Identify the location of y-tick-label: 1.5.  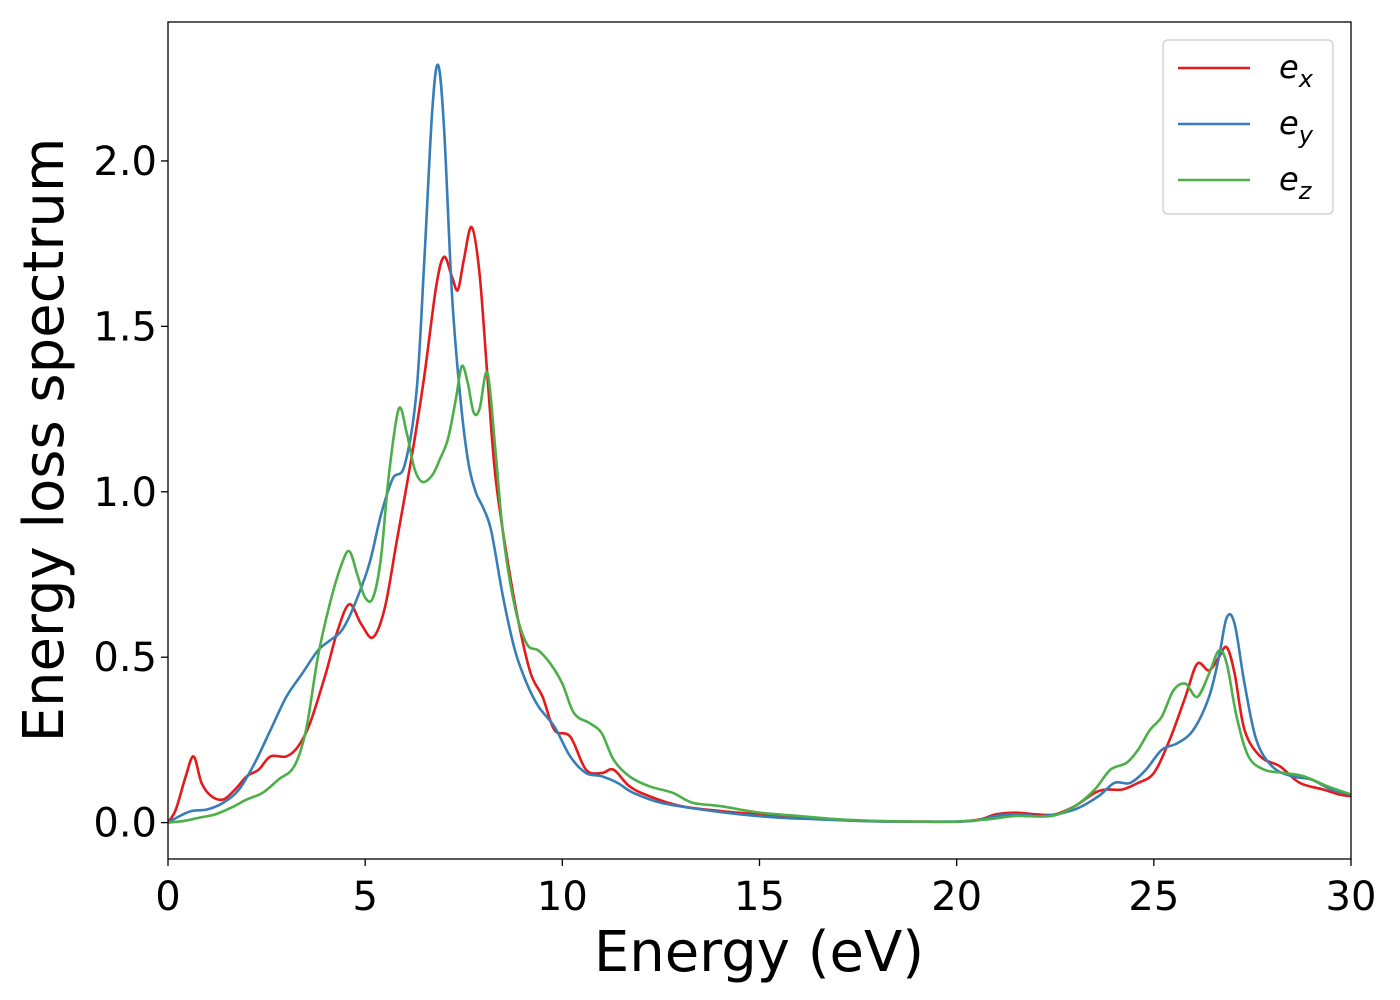
(125, 327).